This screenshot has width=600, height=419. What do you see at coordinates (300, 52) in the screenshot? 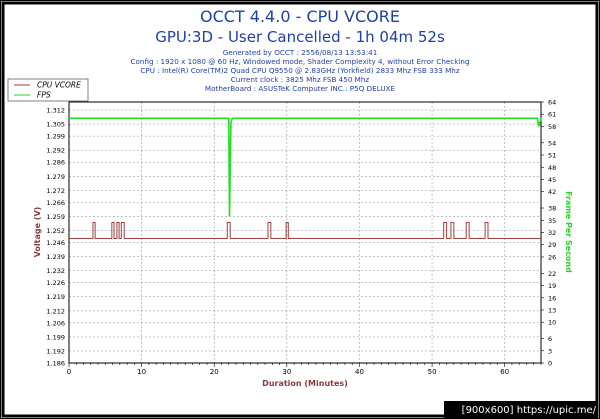
I see `info-generated: Generated by OCCT : 2556/08/13 13:53:41` at bounding box center [300, 52].